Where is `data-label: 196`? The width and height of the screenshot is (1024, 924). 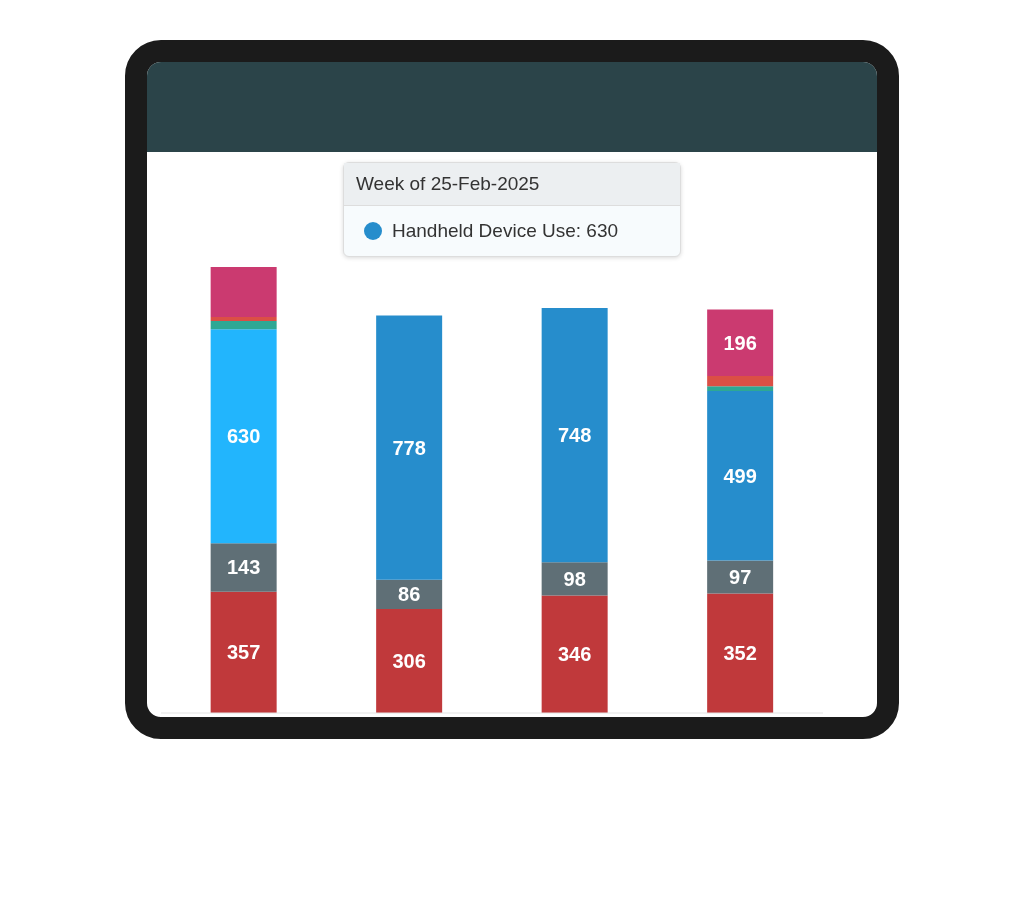
data-label: 196 is located at coordinates (740, 342).